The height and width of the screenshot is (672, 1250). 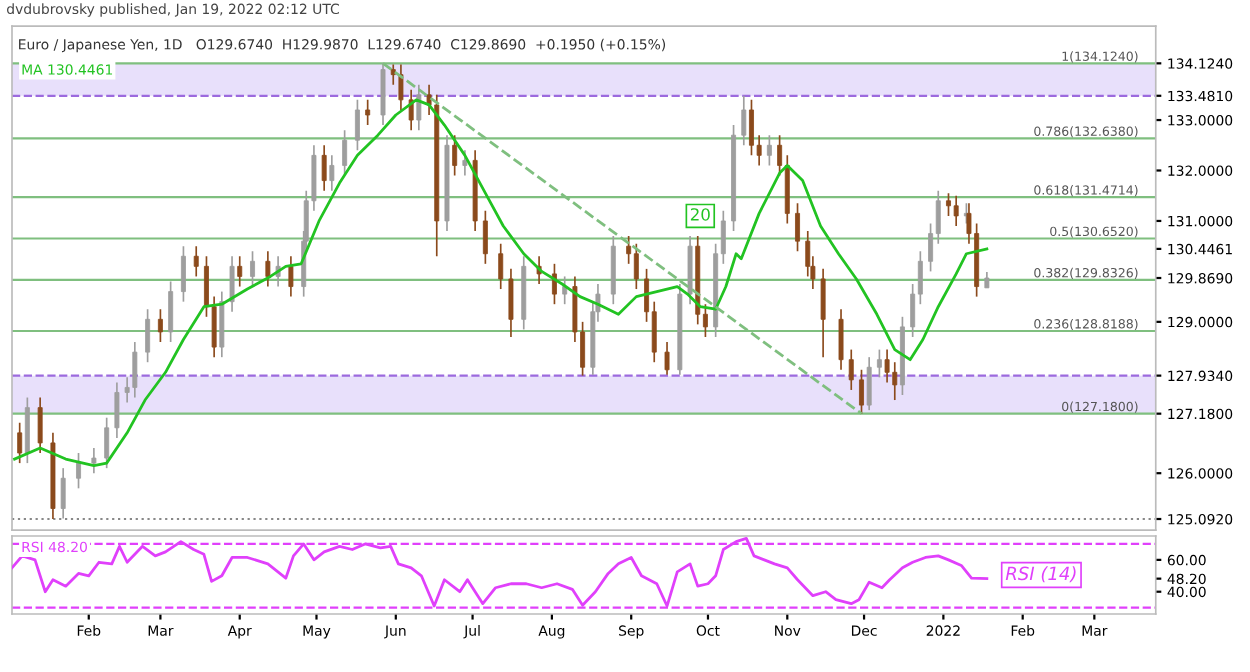 I want to click on annotation: 20, so click(x=700, y=214).